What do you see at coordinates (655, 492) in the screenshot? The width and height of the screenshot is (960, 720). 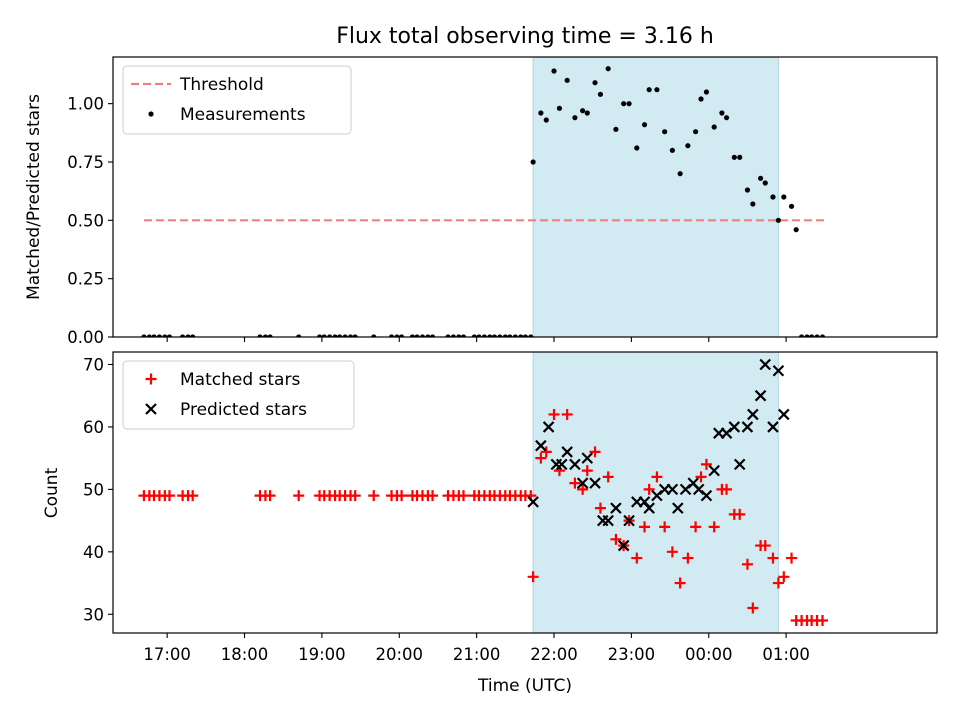 I see `count-observing-window-span` at bounding box center [655, 492].